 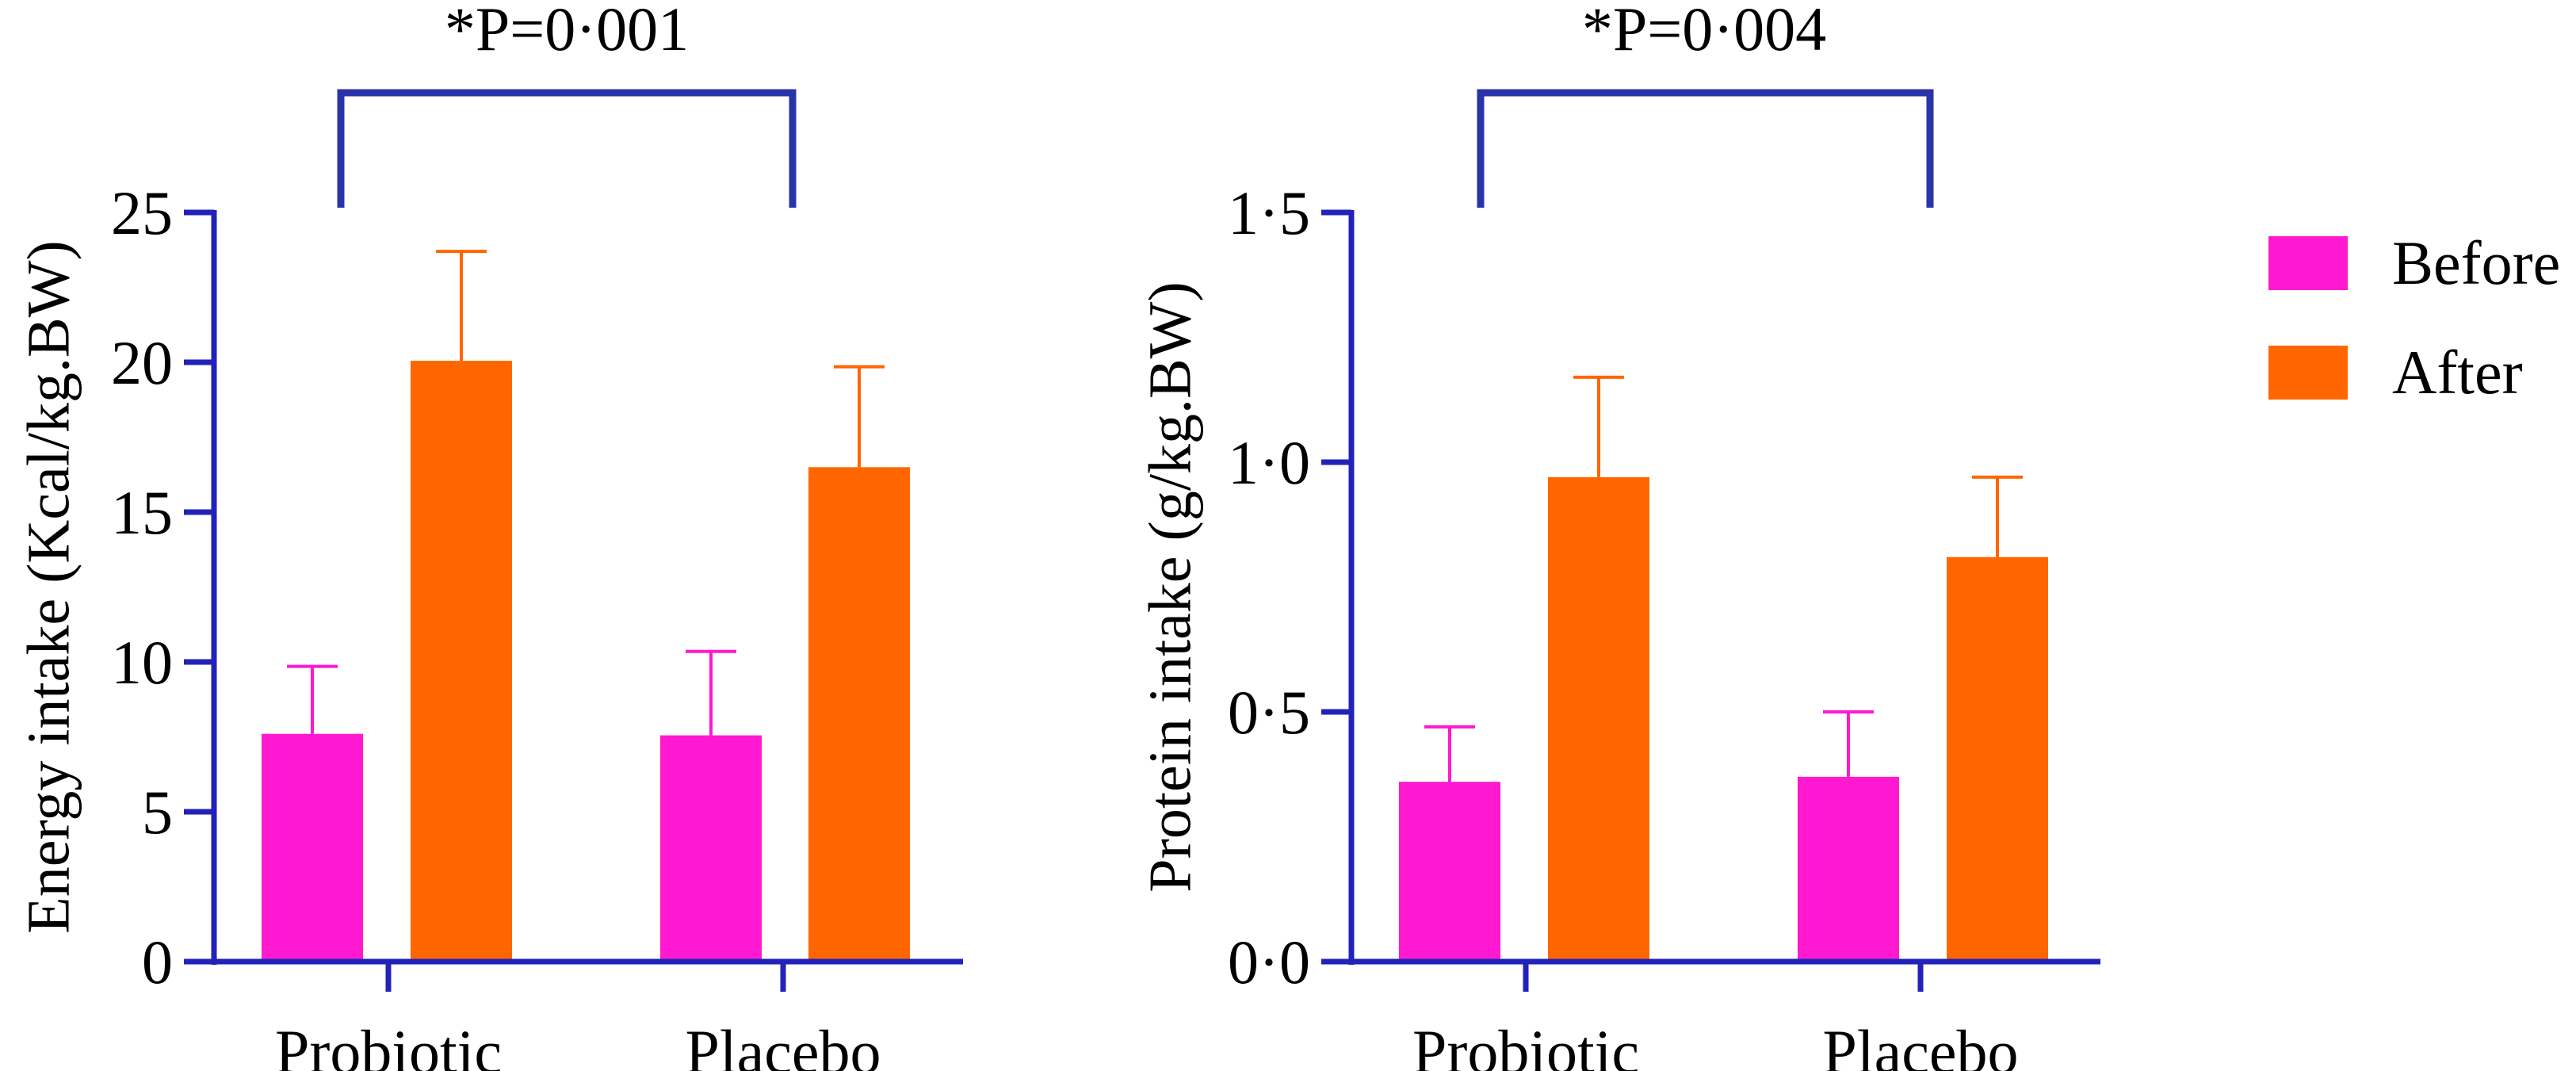 I want to click on y-tick-label: 0·5, so click(x=1269, y=712).